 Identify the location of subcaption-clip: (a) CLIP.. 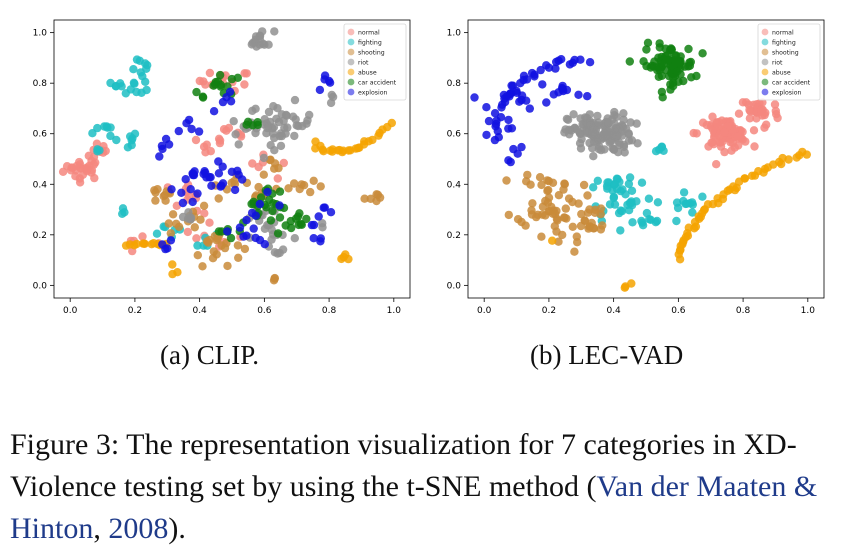
(209, 355).